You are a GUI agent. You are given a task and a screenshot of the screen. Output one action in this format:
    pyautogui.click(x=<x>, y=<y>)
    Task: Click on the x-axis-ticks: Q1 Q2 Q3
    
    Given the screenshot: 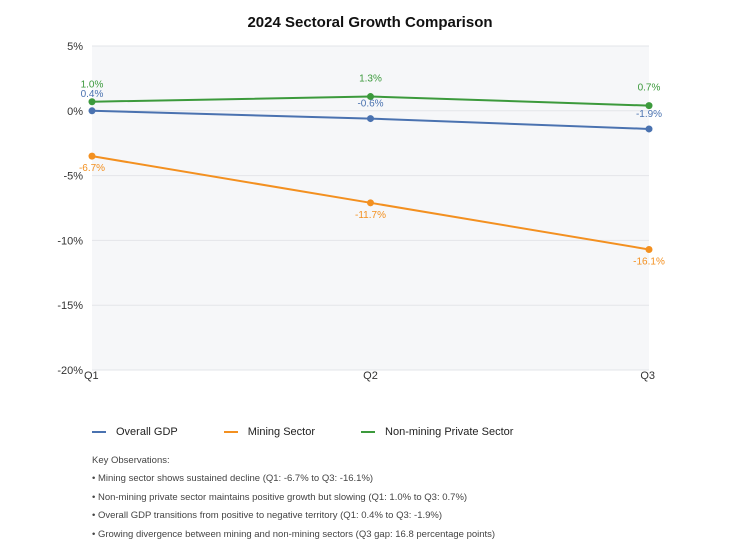 What is the action you would take?
    pyautogui.click(x=369, y=376)
    